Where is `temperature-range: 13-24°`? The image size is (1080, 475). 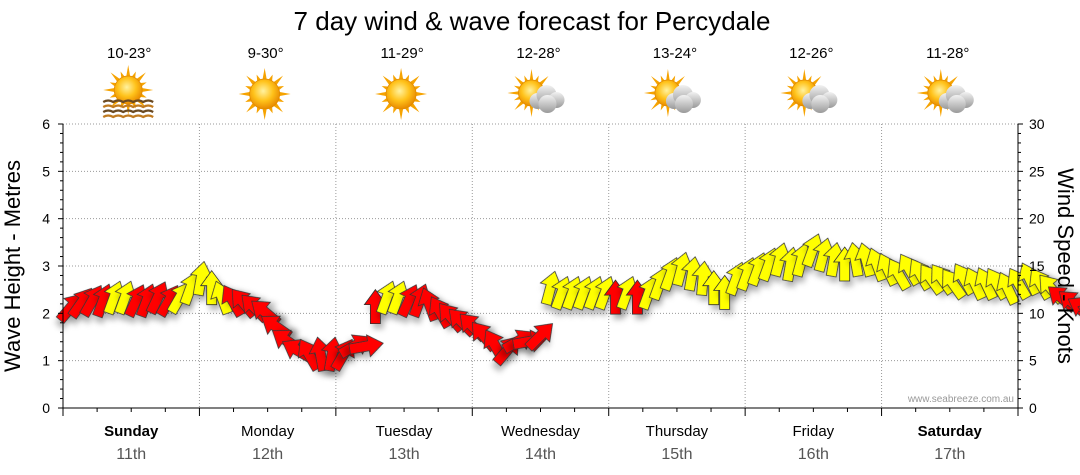
temperature-range: 13-24° is located at coordinates (675, 53).